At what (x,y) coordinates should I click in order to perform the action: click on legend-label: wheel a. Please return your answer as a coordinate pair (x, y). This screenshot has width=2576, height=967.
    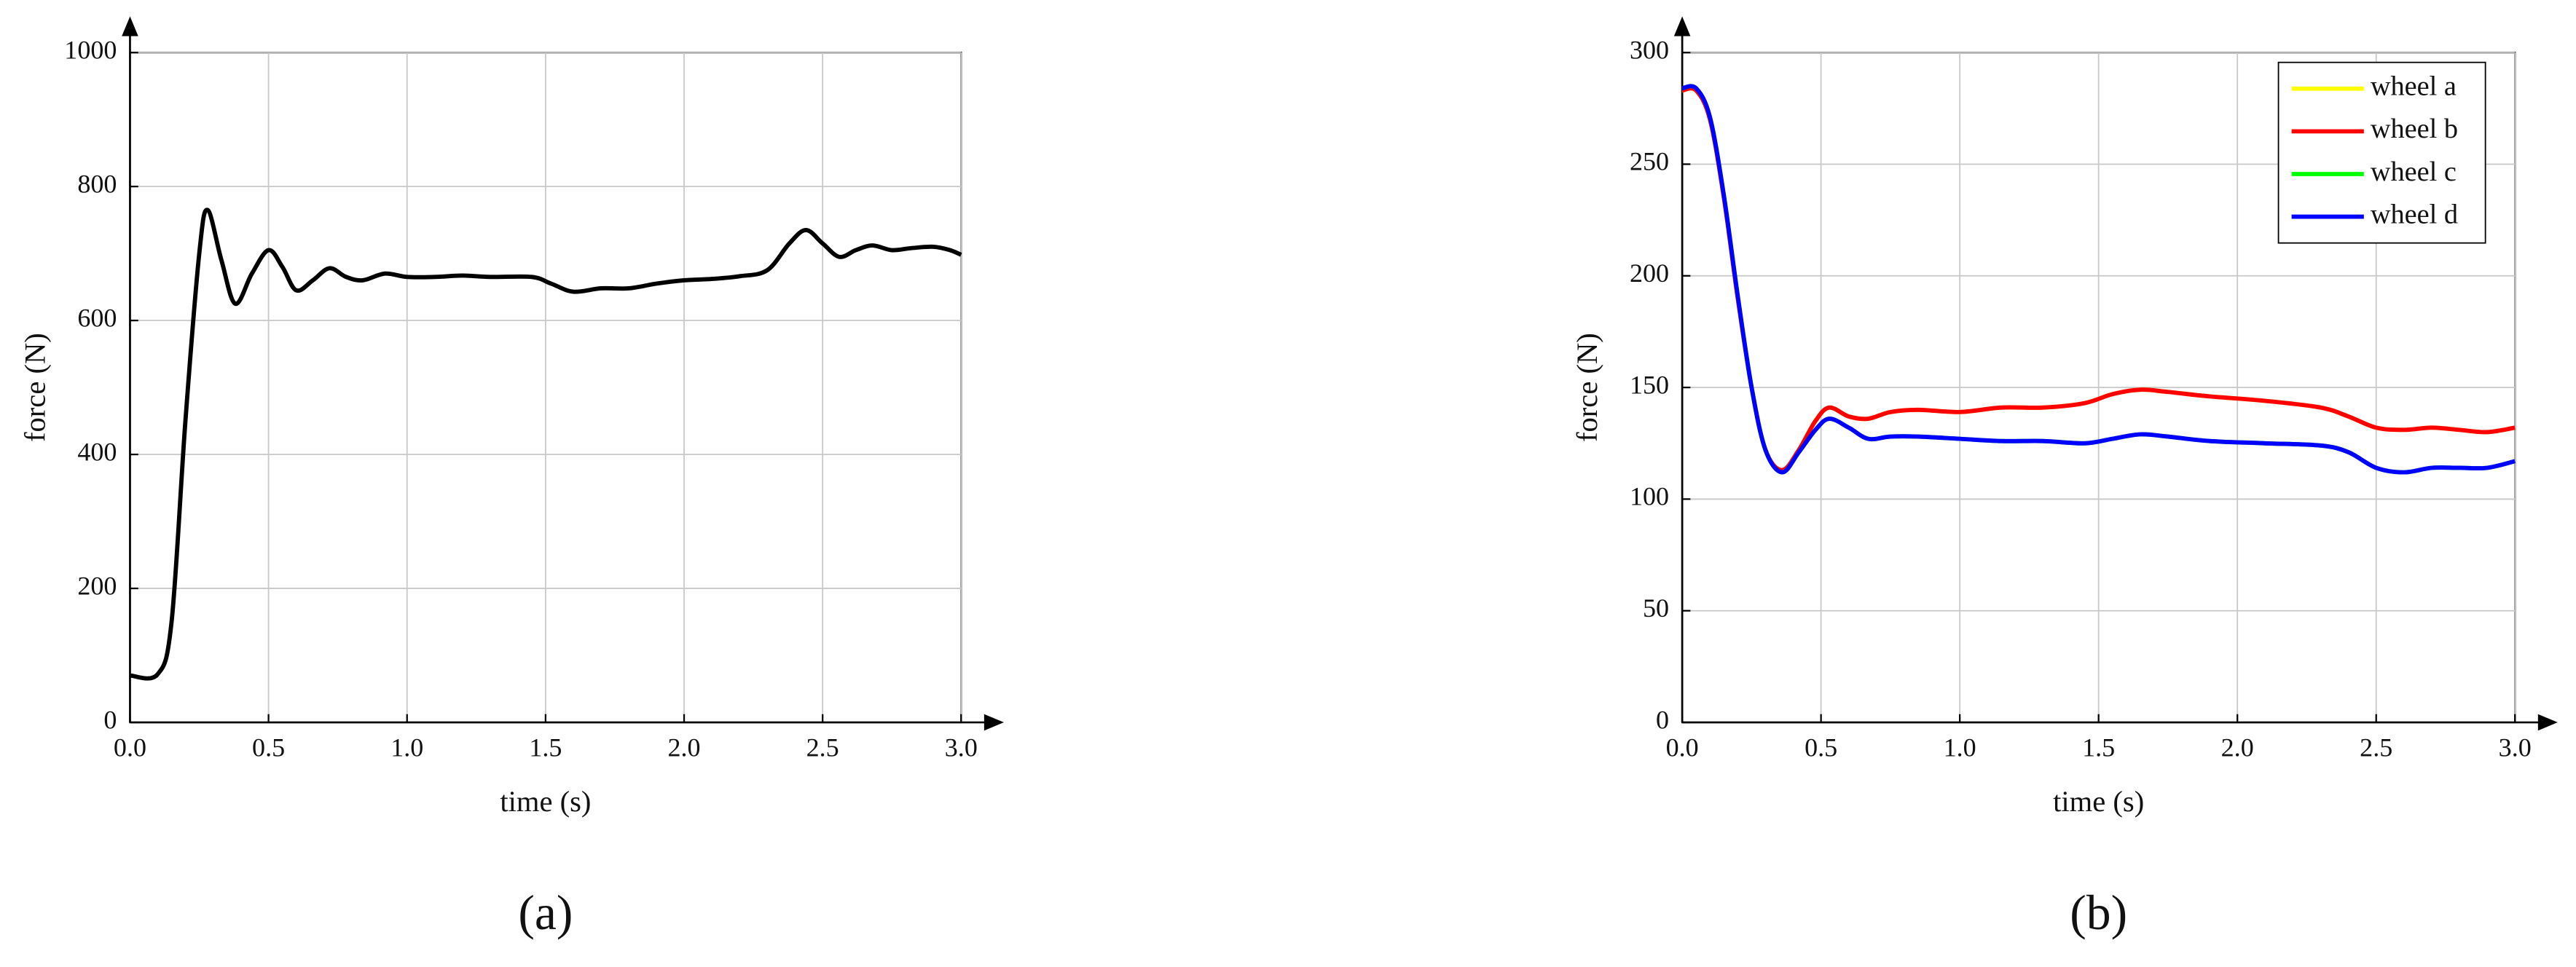
    Looking at the image, I should click on (2414, 86).